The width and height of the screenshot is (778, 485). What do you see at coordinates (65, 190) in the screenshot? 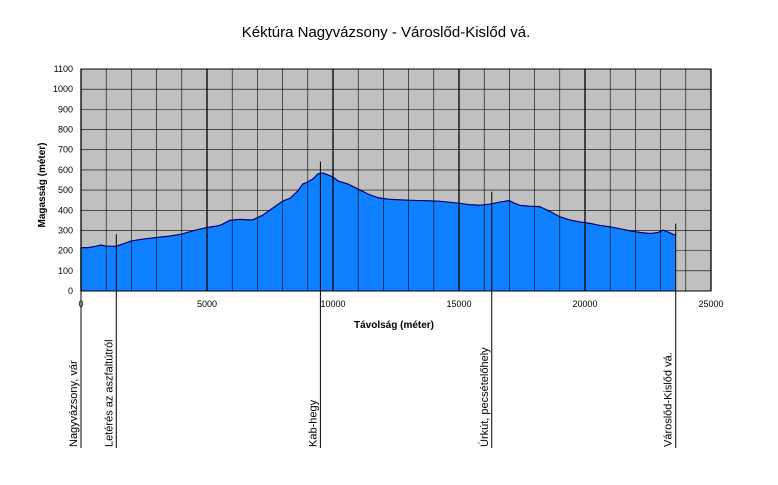
I see `y-tick-label: 500` at bounding box center [65, 190].